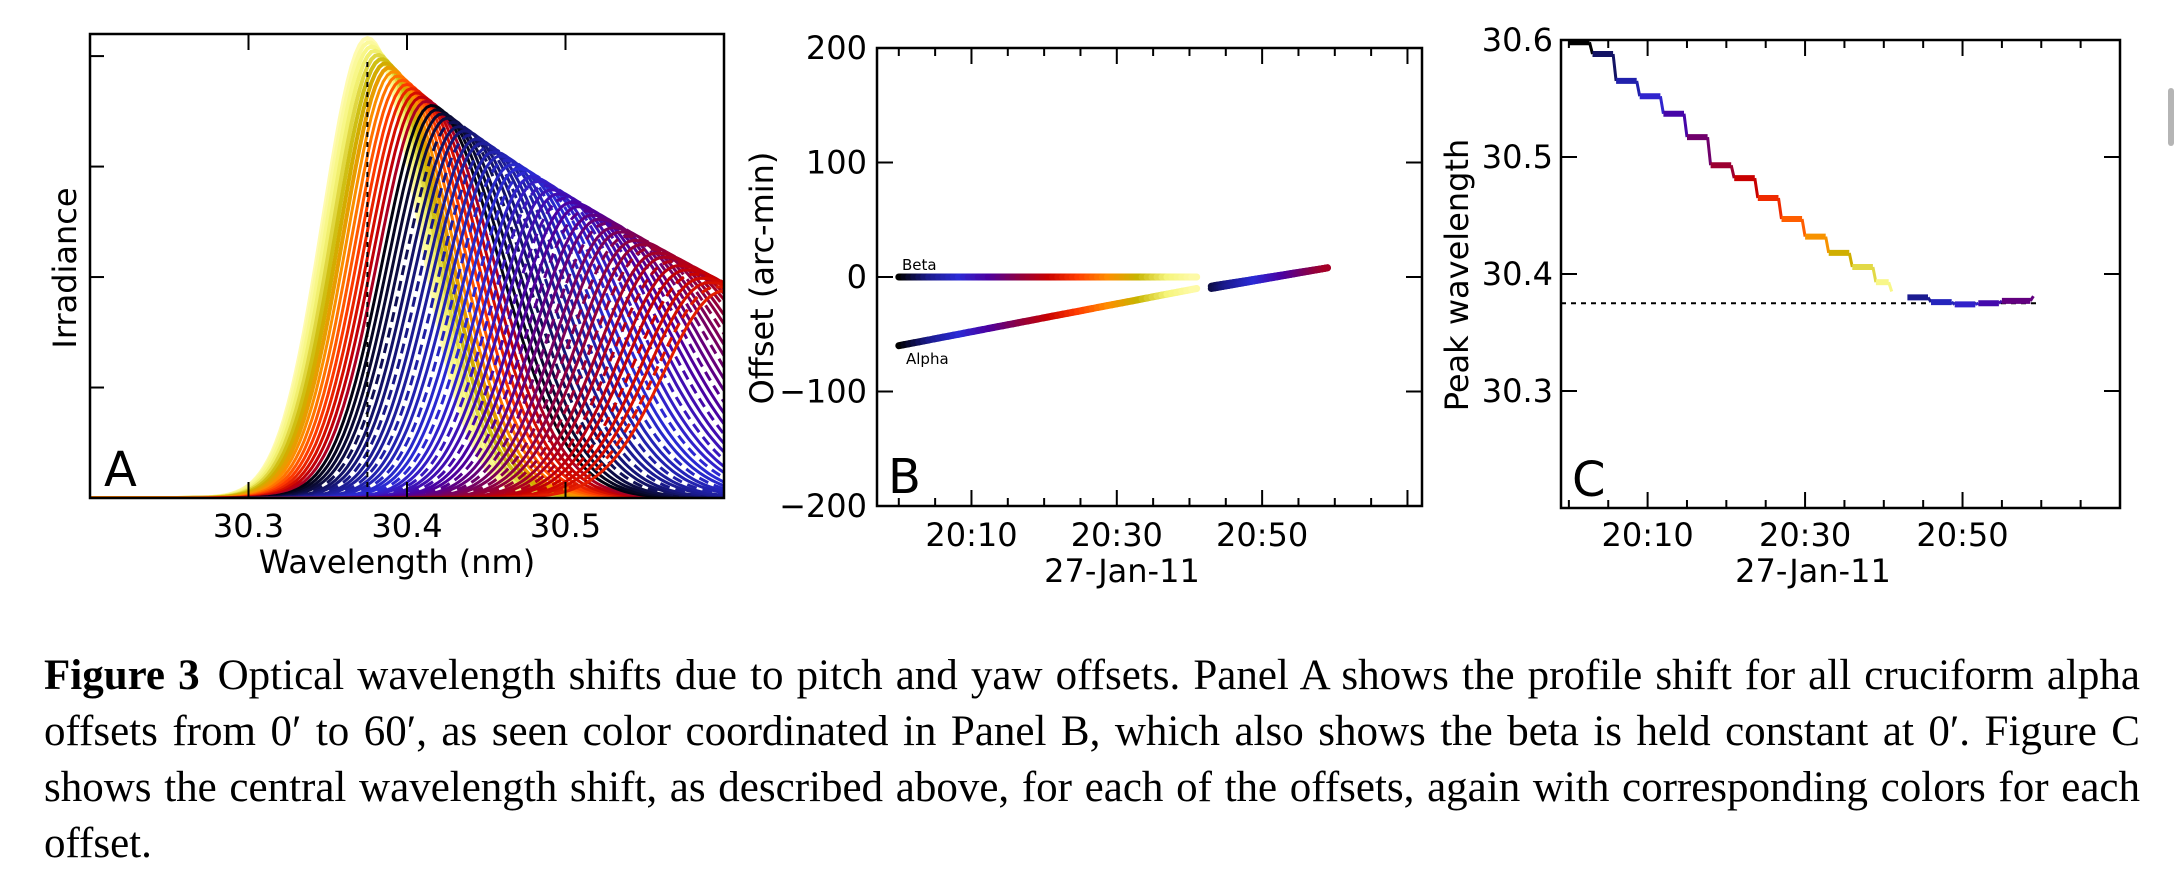 This screenshot has width=2183, height=886. What do you see at coordinates (1262, 535) in the screenshot?
I see `panel-b-xtick-label: 20:50` at bounding box center [1262, 535].